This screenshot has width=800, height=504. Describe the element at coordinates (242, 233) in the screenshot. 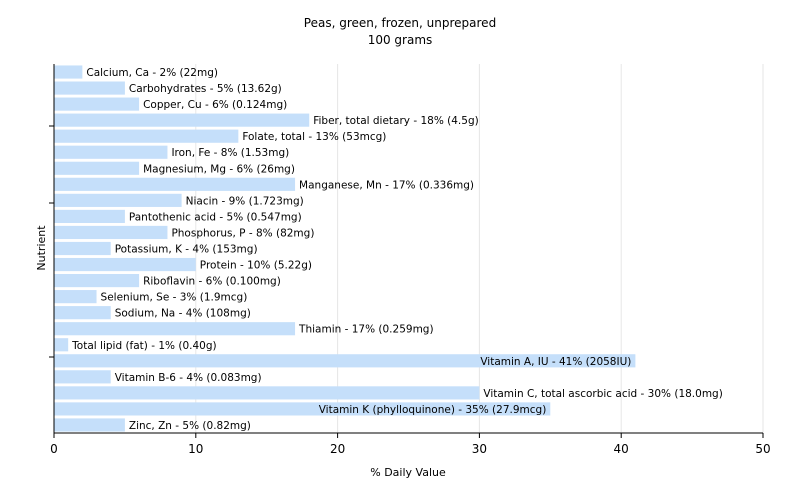

I see `bar-label: Phosphorus, P - 8% (82mg)` at that location.